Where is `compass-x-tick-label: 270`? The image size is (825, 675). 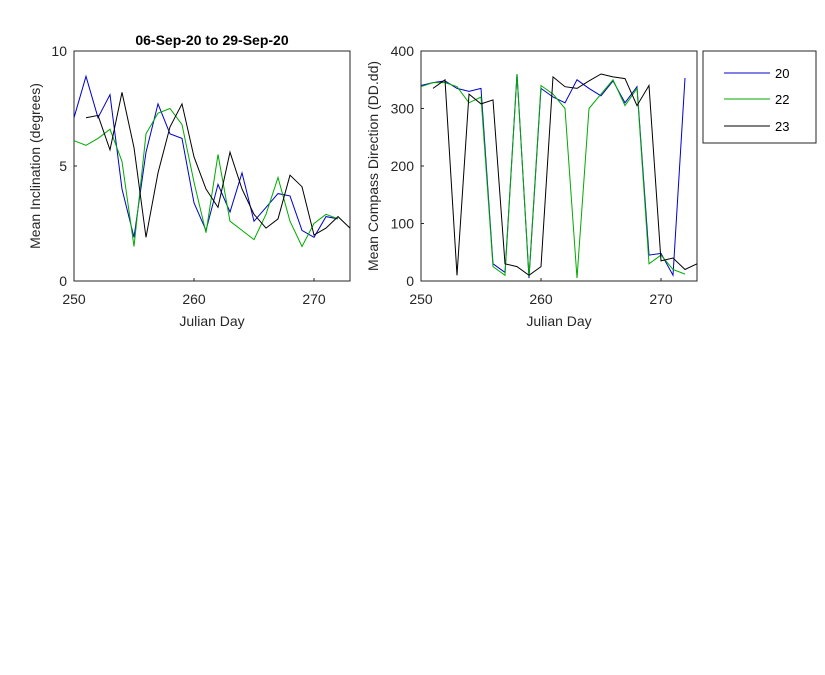 compass-x-tick-label: 270 is located at coordinates (661, 299).